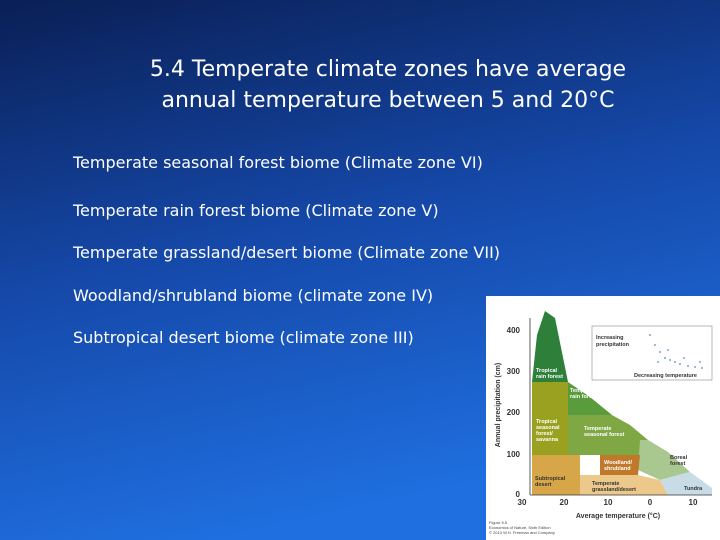 The height and width of the screenshot is (540, 720). I want to click on region-label: Woodland/, so click(618, 463).